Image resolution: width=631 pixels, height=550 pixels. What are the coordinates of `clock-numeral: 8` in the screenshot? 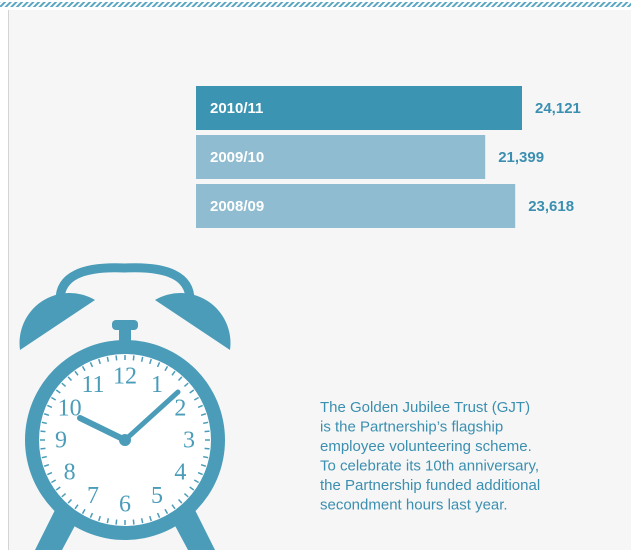 It's located at (70, 473).